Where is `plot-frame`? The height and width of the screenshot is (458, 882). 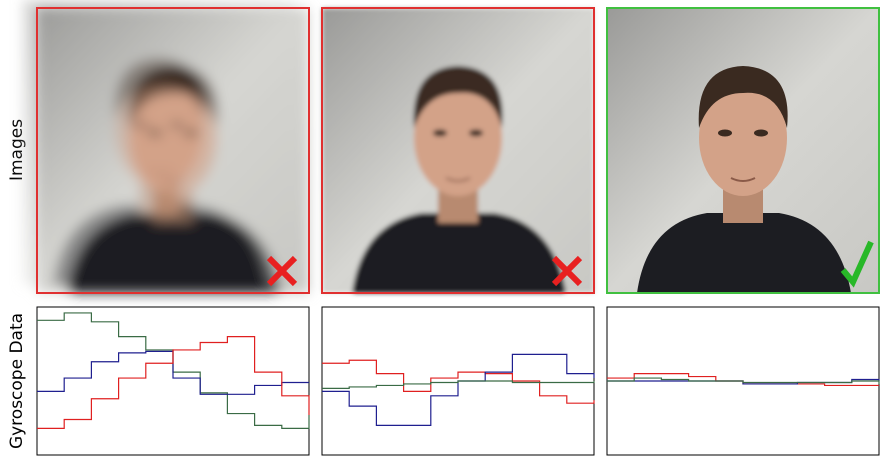 plot-frame is located at coordinates (173, 381).